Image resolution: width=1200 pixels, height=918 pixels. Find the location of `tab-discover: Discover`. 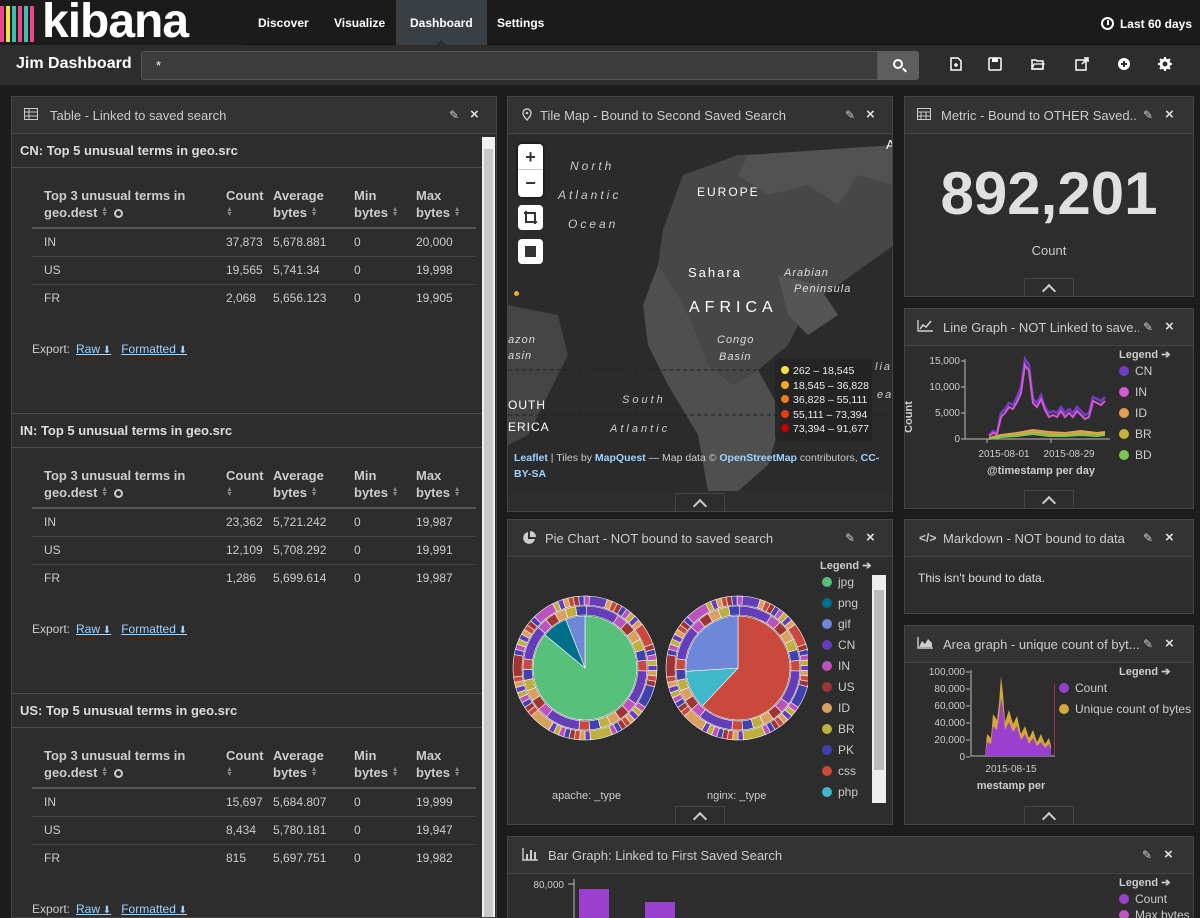

tab-discover: Discover is located at coordinates (283, 23).